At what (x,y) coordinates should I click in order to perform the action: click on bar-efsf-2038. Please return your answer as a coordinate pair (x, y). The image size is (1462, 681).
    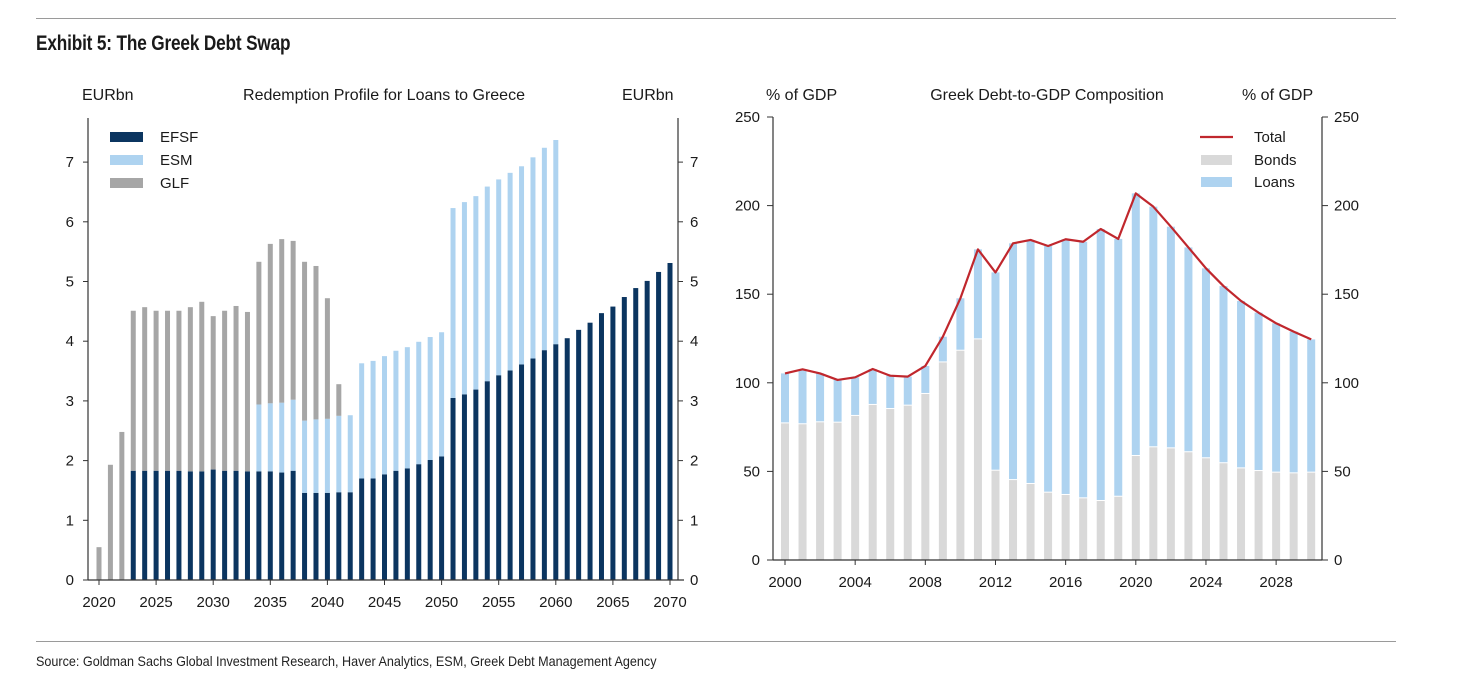
    Looking at the image, I should click on (305, 536).